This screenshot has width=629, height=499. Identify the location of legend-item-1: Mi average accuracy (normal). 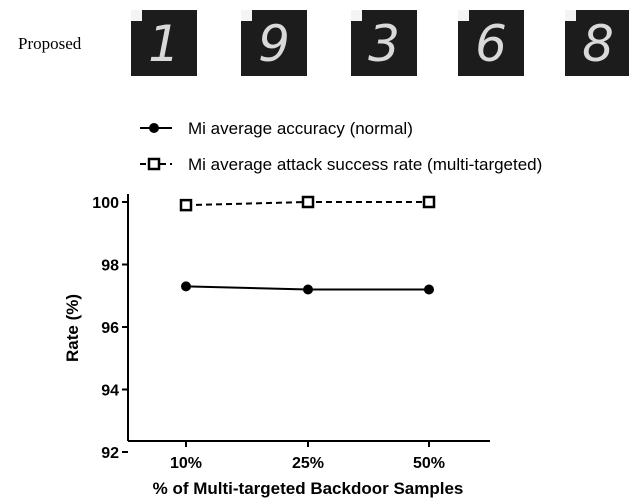
(276, 128).